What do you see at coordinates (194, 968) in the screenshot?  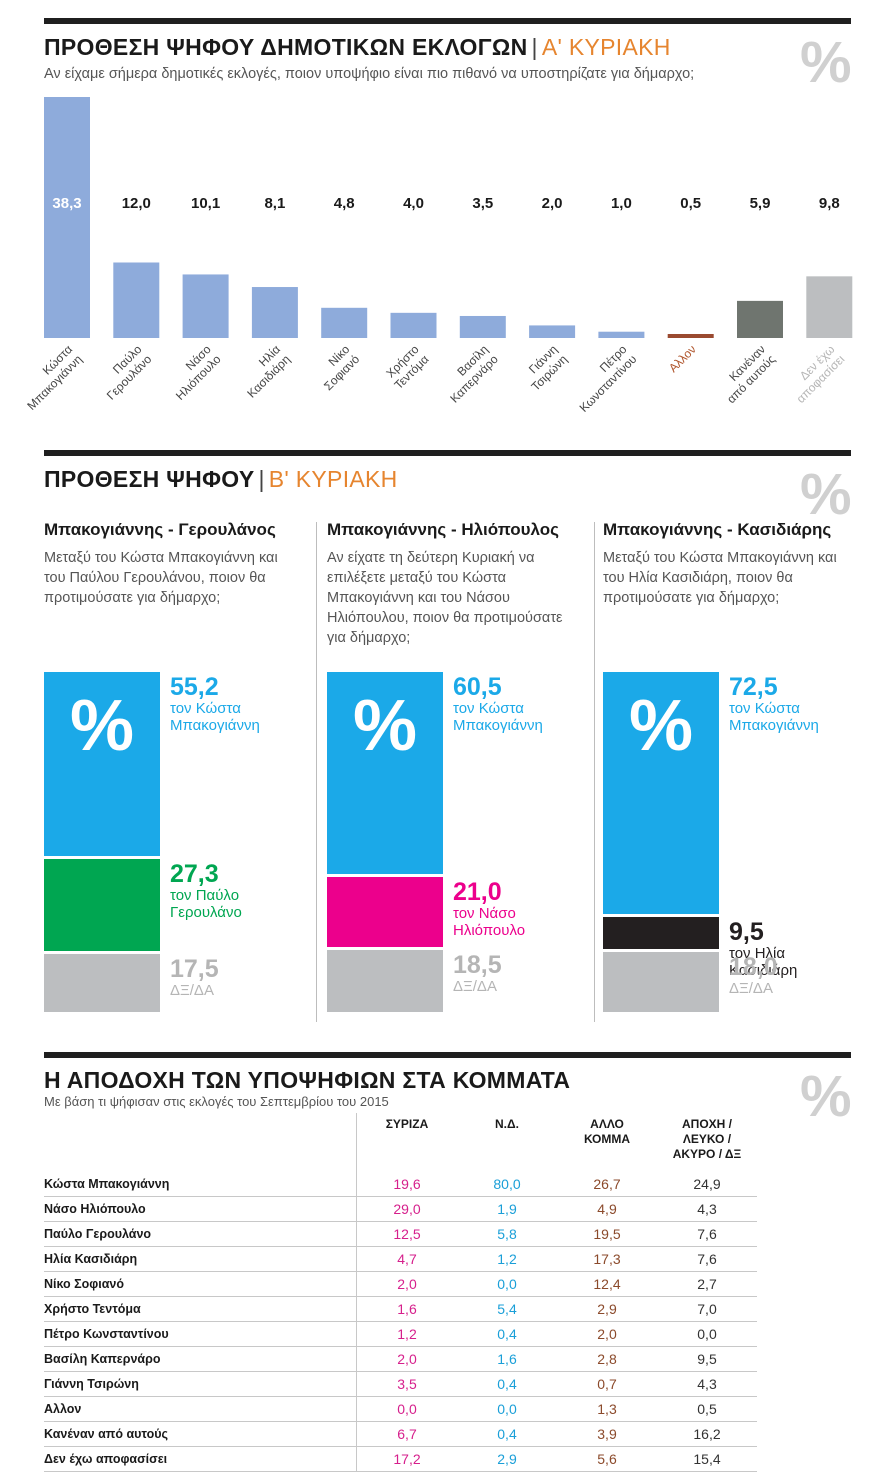 I see `segment-value: 17,5` at bounding box center [194, 968].